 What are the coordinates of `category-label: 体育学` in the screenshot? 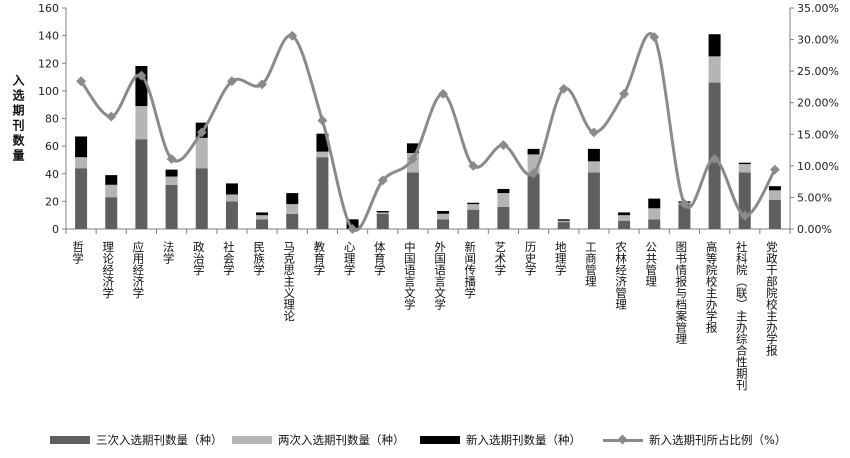 It's located at (380, 257).